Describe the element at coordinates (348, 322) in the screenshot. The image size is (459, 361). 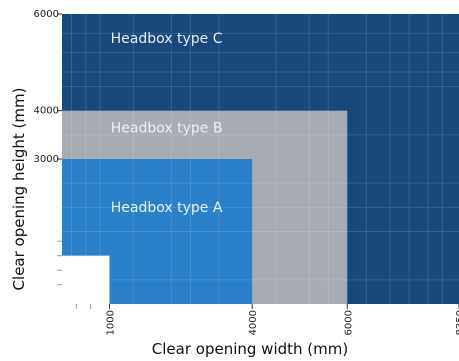
I see `x-tick-label: 6000` at that location.